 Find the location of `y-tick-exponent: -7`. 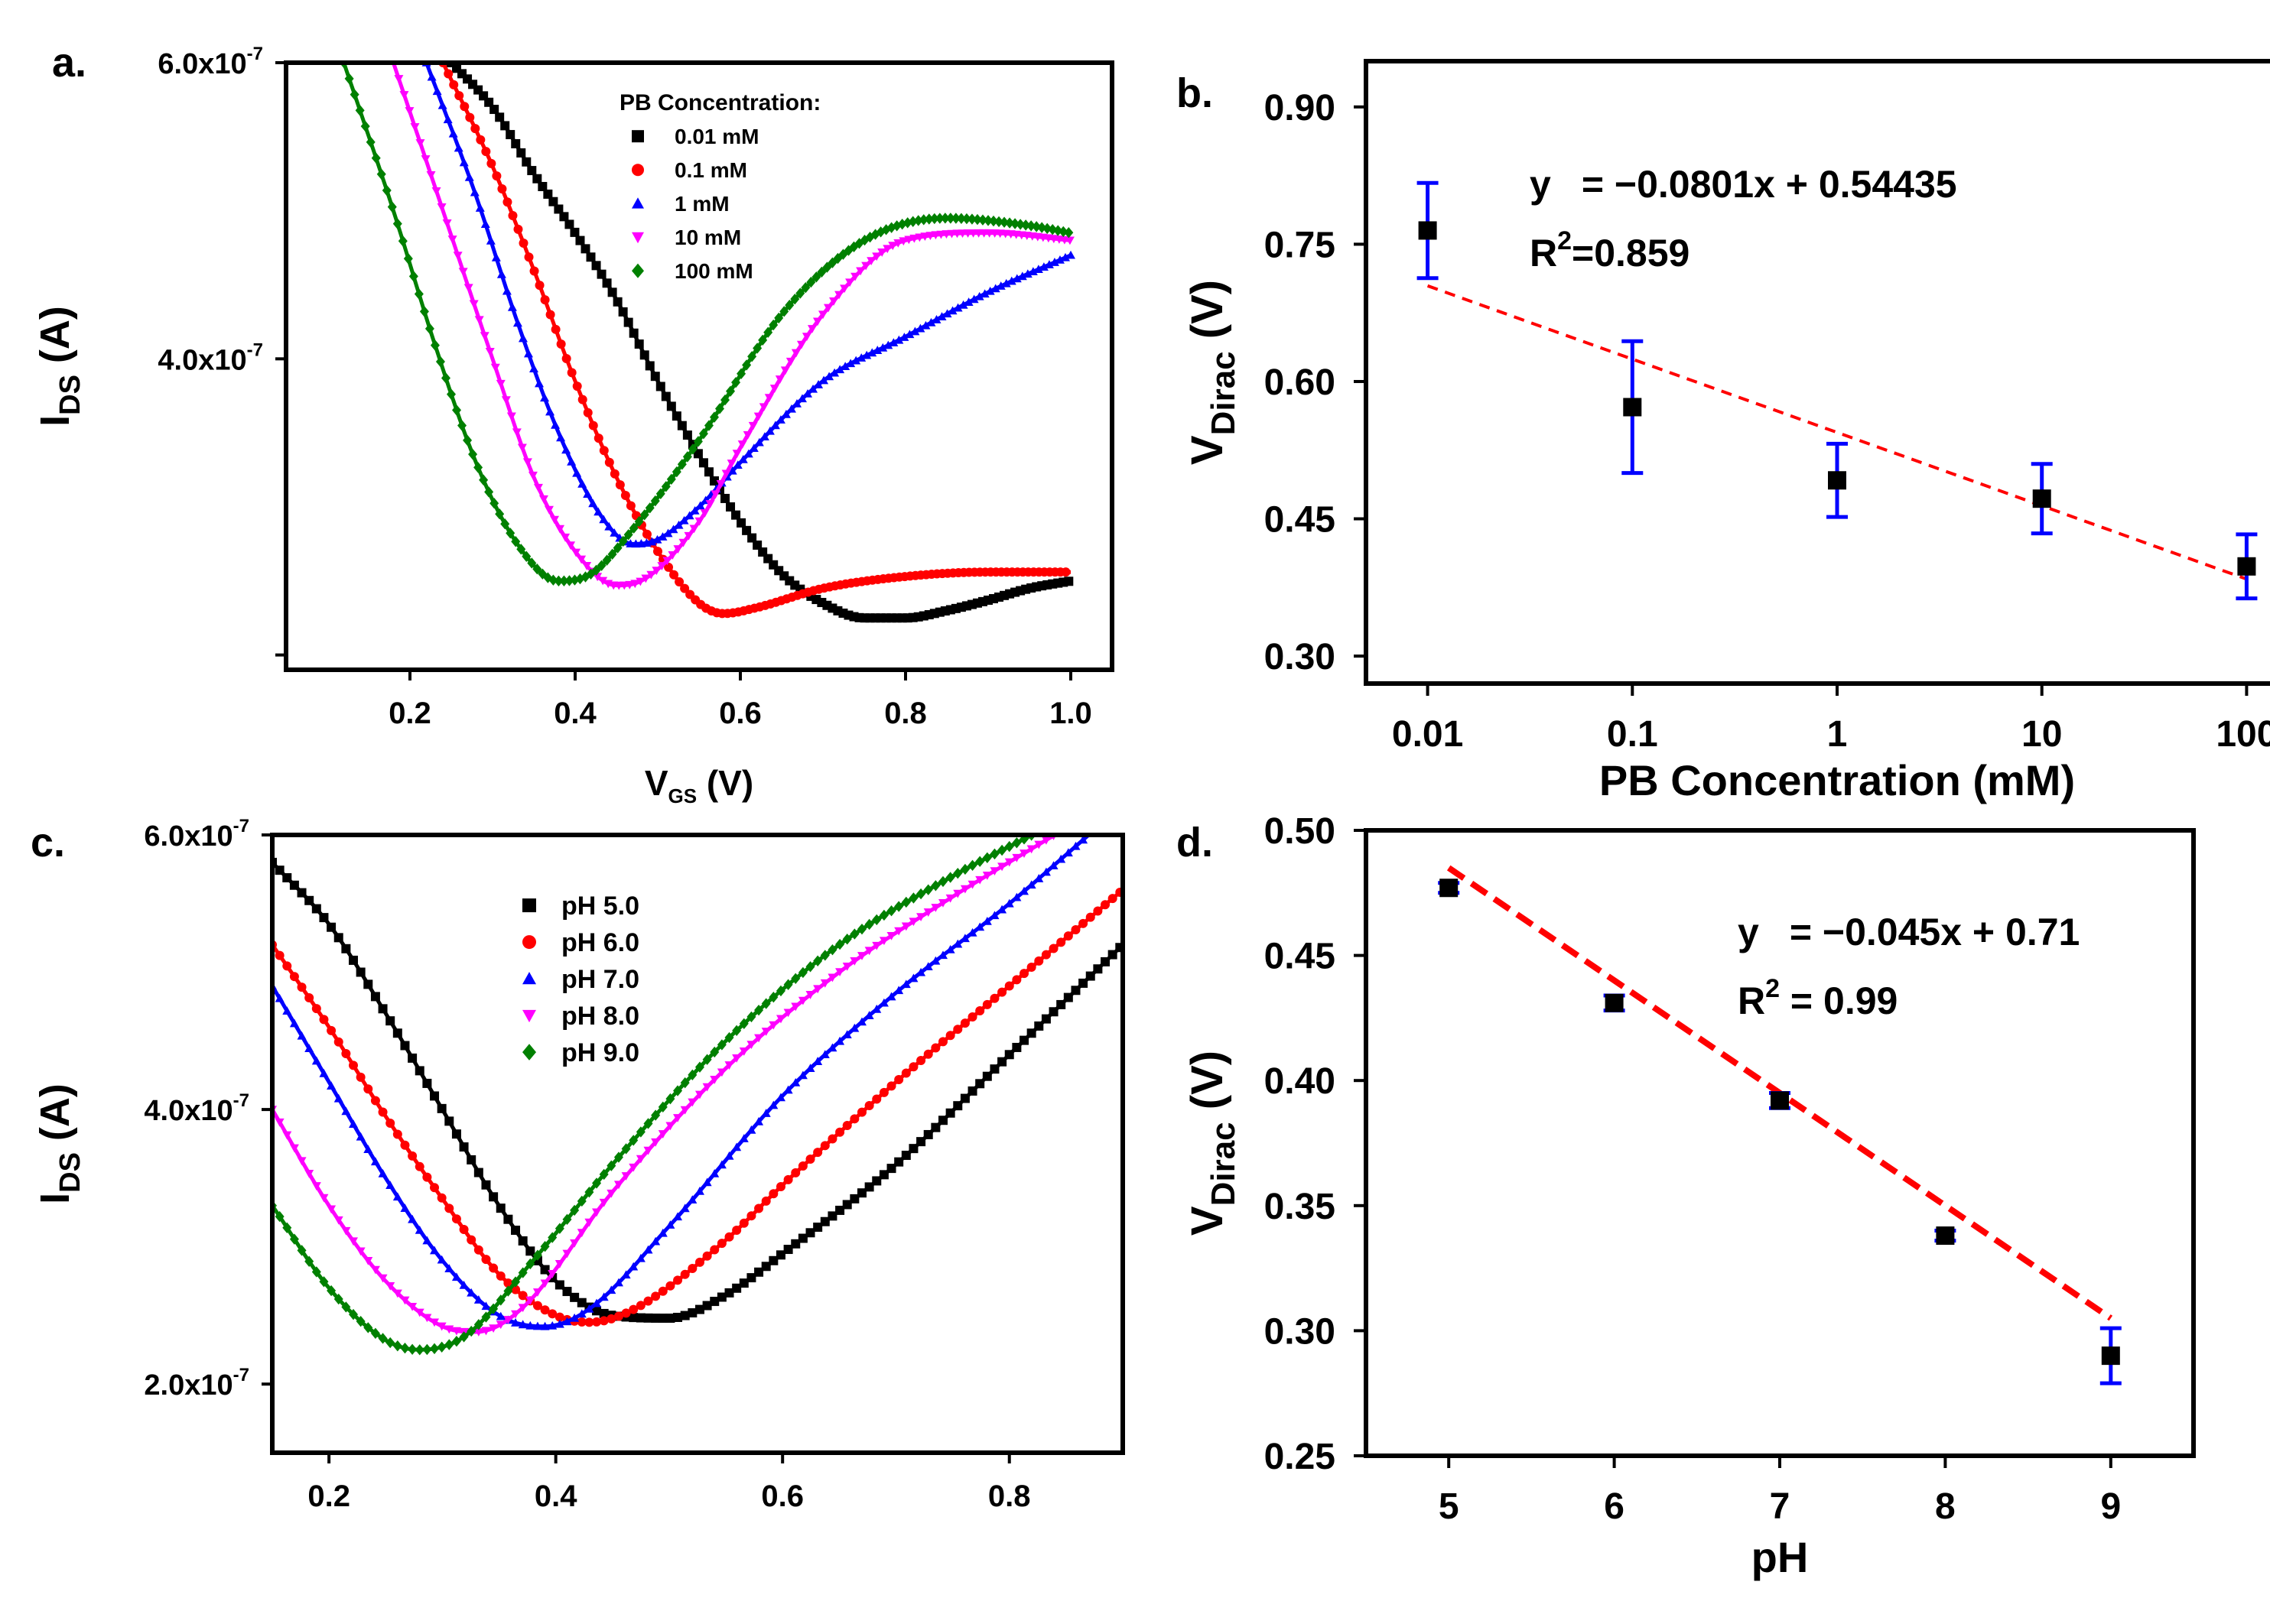

y-tick-exponent: -7 is located at coordinates (255, 349).